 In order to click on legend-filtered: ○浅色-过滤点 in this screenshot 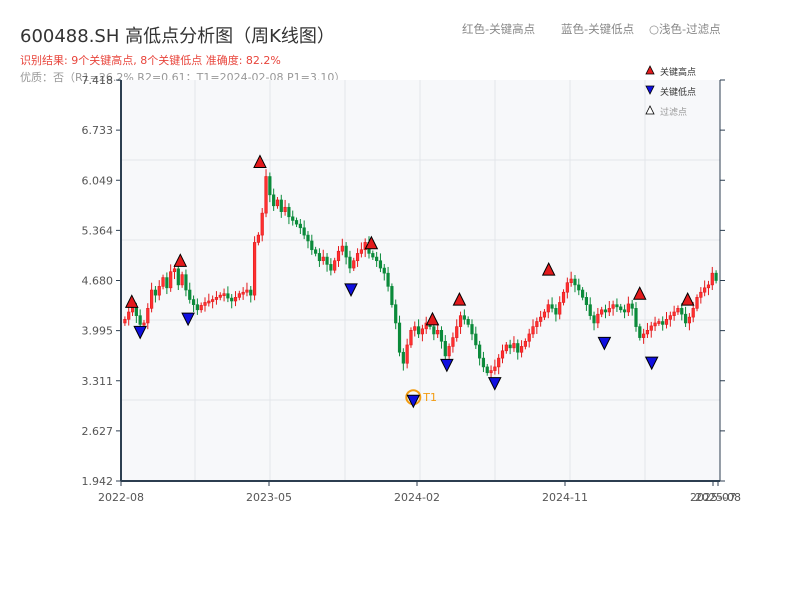, I will do `click(685, 29)`.